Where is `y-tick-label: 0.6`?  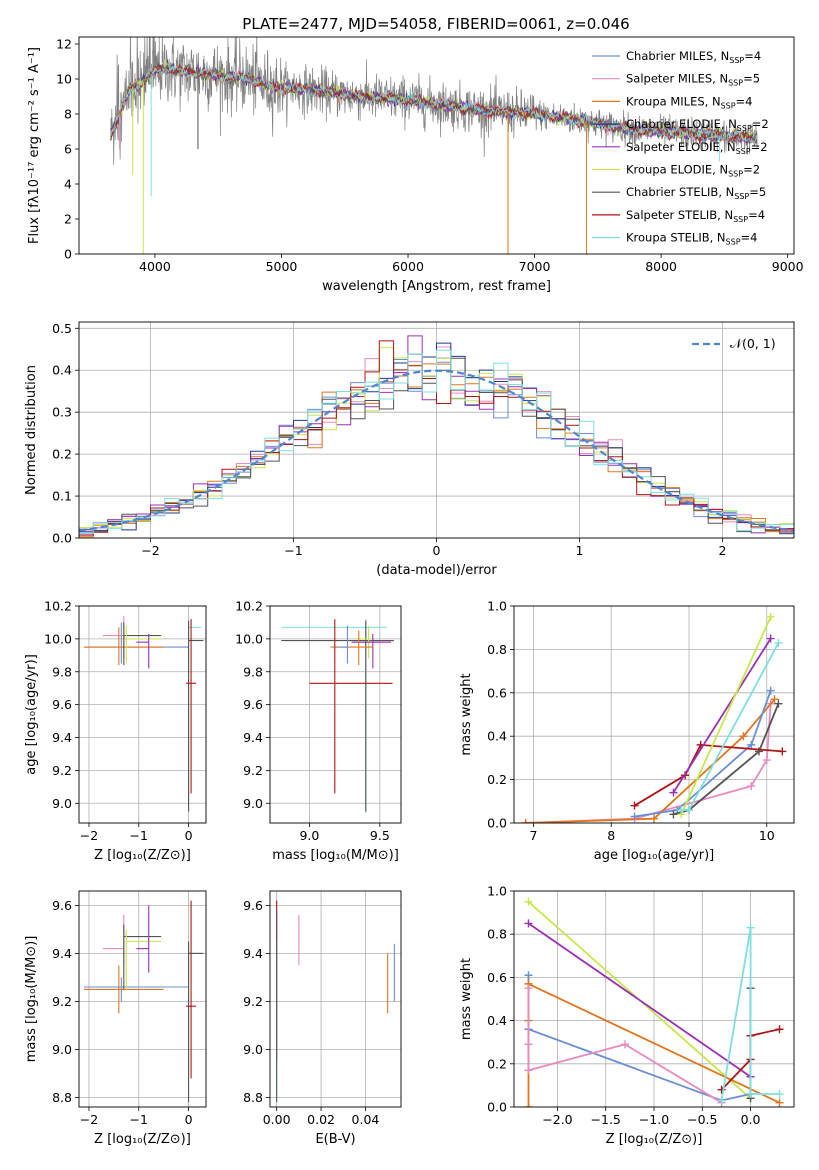
y-tick-label: 0.6 is located at coordinates (497, 977).